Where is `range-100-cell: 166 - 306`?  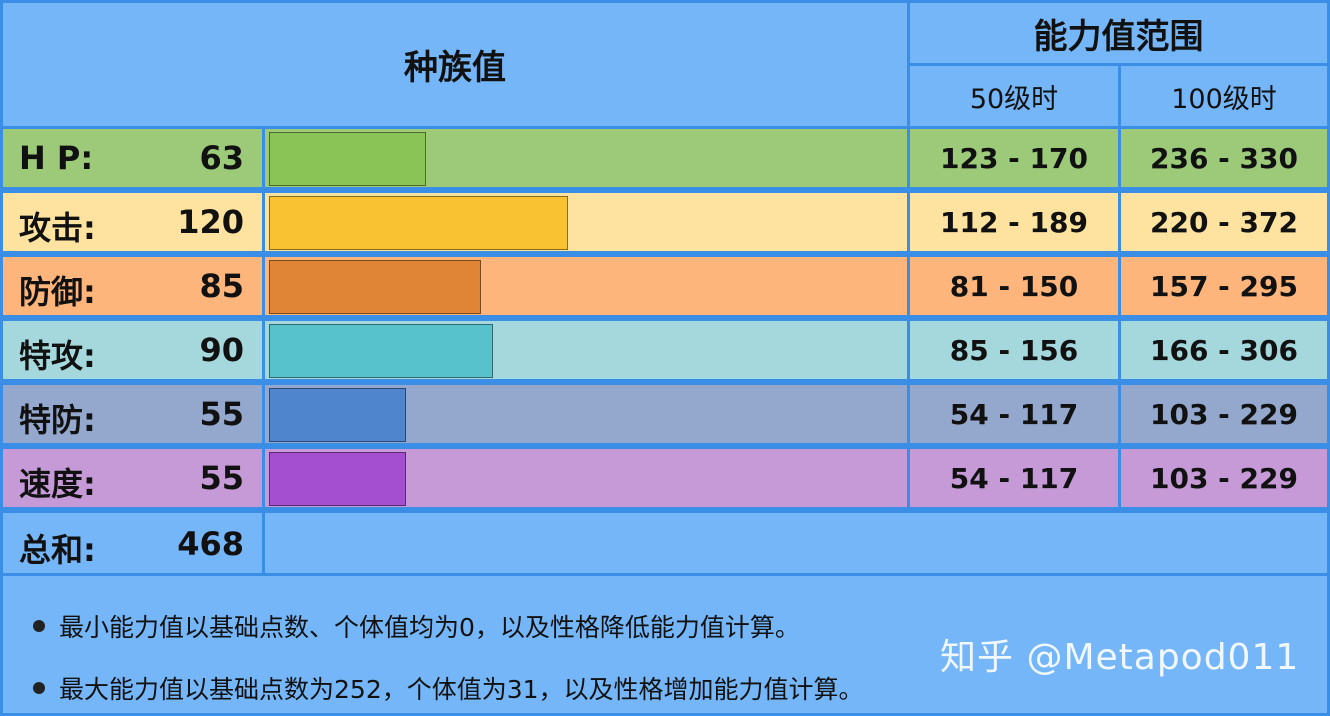
range-100-cell: 166 - 306 is located at coordinates (1224, 350).